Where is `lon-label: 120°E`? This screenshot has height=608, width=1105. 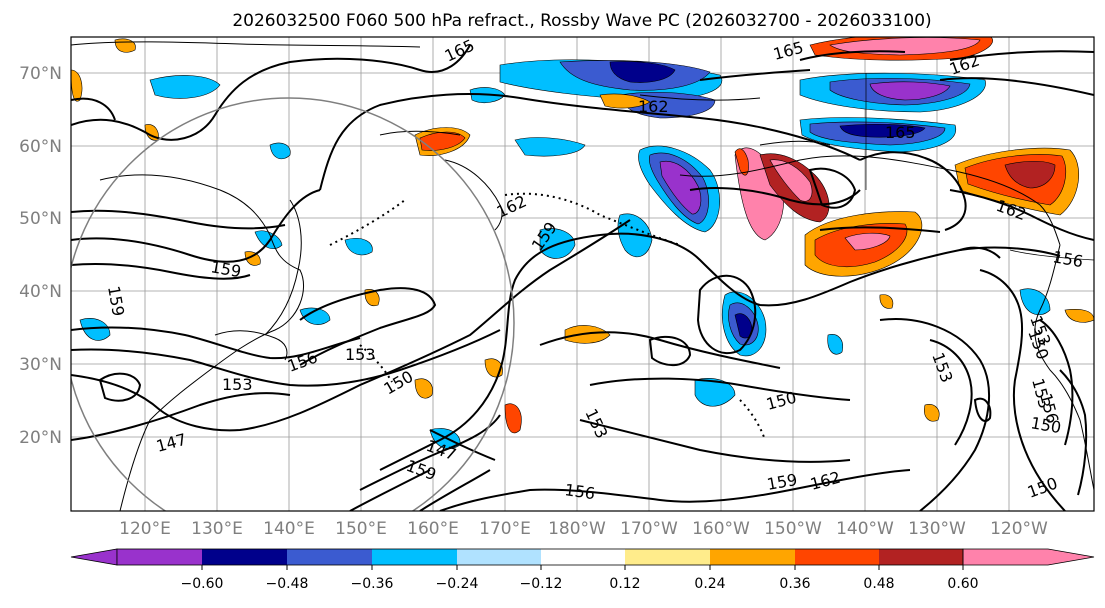
lon-label: 120°E is located at coordinates (145, 529).